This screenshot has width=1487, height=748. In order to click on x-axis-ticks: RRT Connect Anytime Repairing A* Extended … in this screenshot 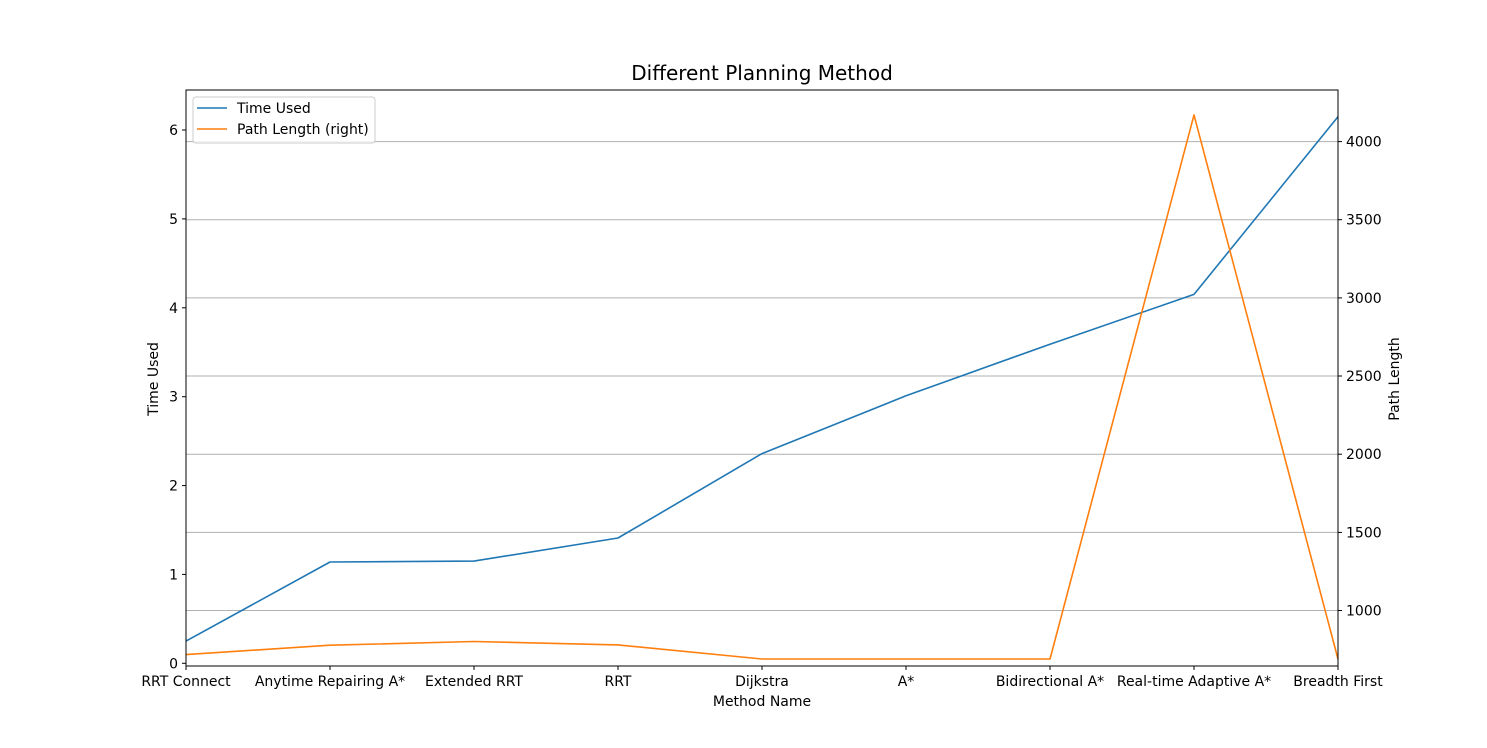, I will do `click(762, 678)`.